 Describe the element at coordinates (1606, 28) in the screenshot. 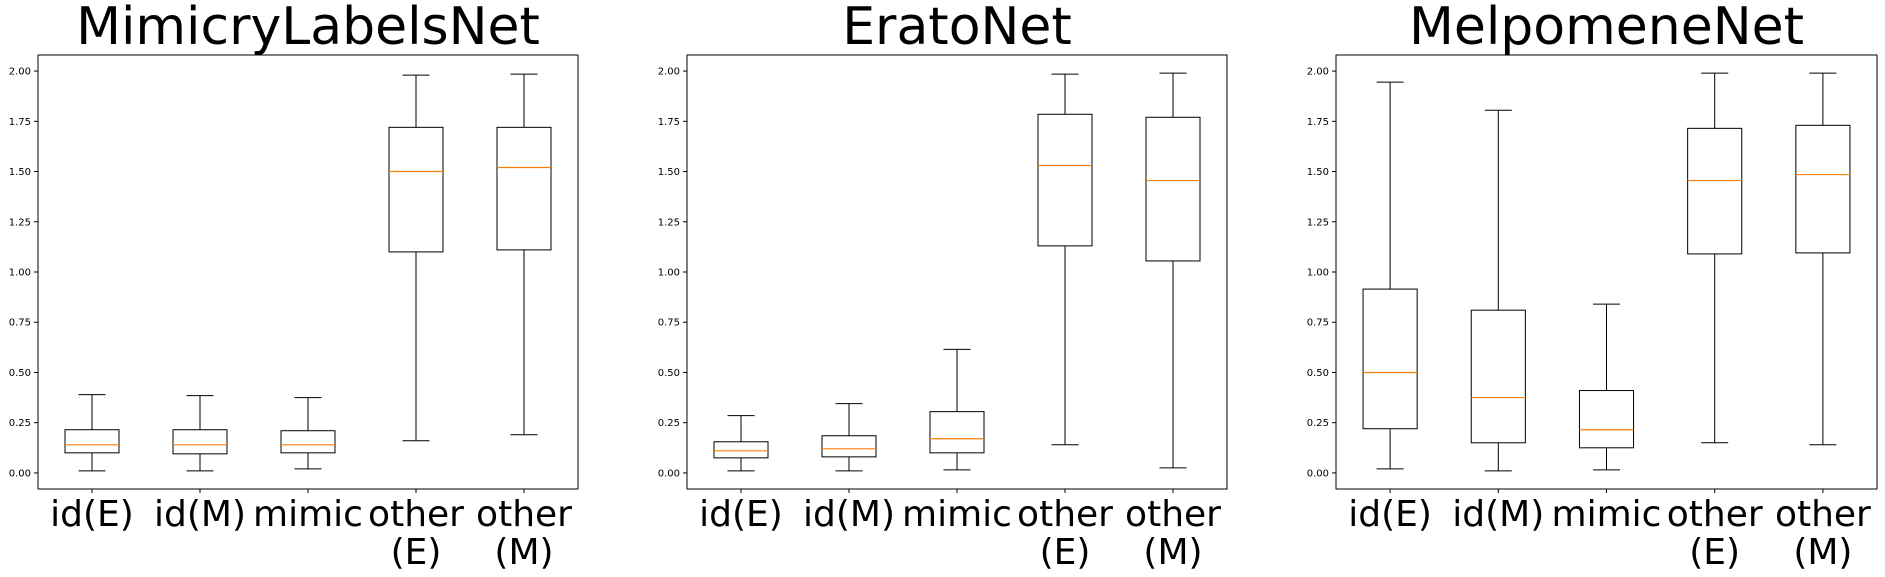

I see `chart-title: MelpomeneNet` at that location.